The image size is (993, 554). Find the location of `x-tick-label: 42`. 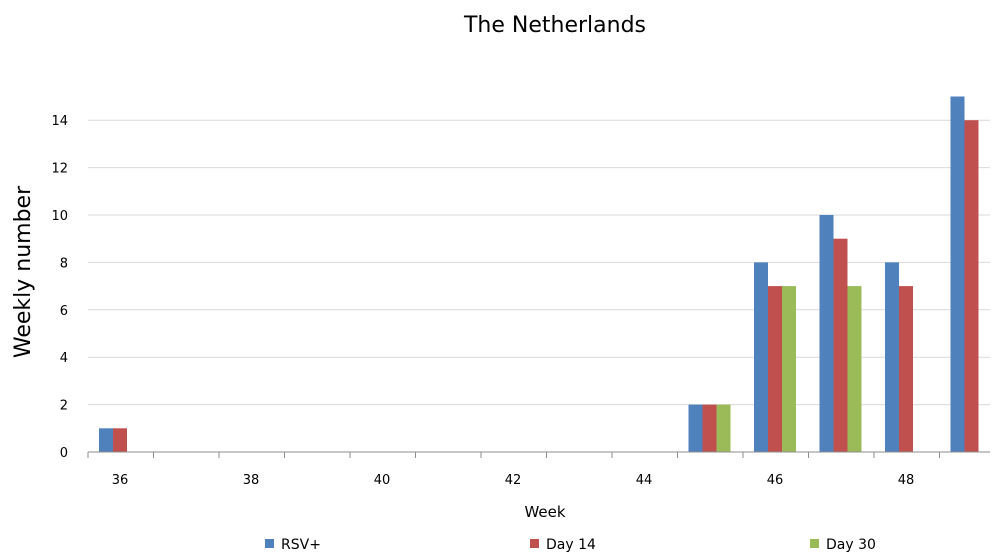

x-tick-label: 42 is located at coordinates (513, 480).